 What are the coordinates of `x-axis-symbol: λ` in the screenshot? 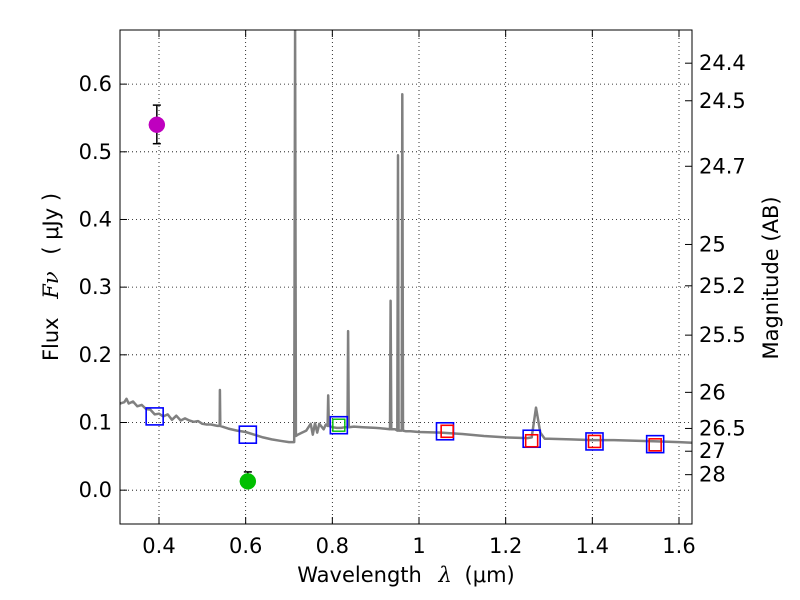 It's located at (445, 575).